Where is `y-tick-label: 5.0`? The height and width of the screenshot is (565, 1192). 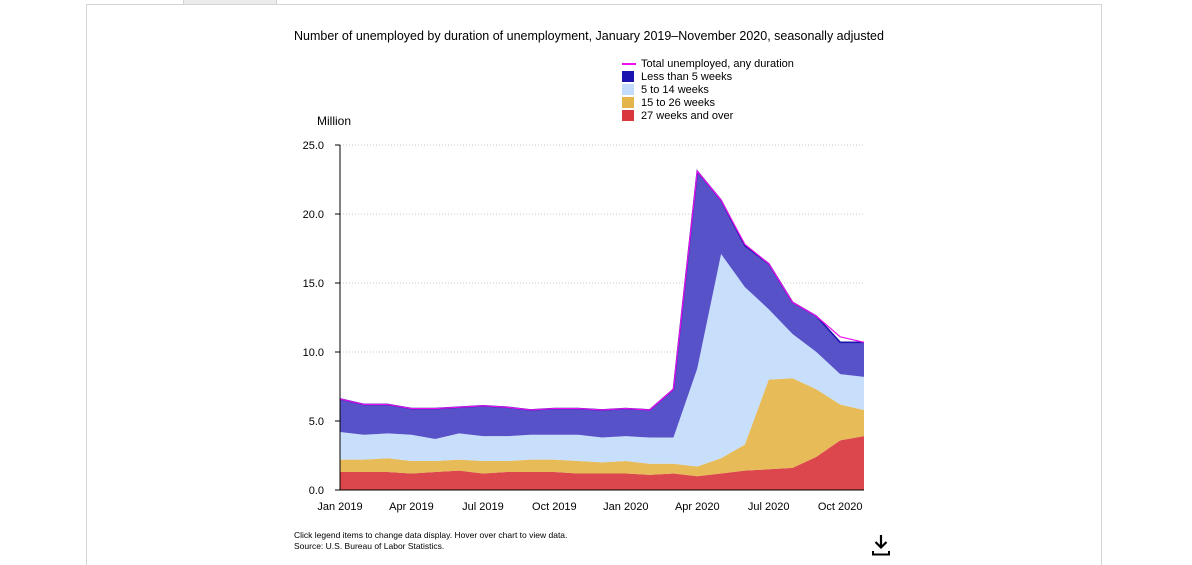 y-tick-label: 5.0 is located at coordinates (316, 422).